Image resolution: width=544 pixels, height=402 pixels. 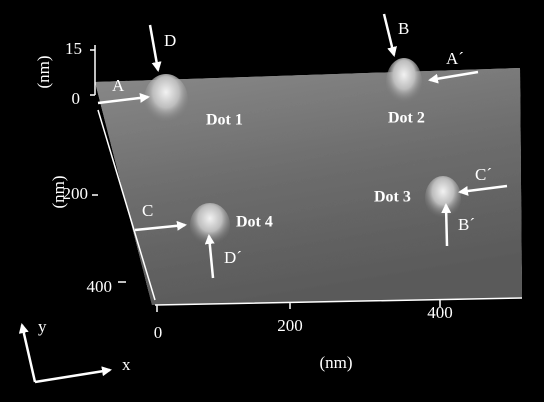 What do you see at coordinates (147, 210) in the screenshot?
I see `arrow-label: C` at bounding box center [147, 210].